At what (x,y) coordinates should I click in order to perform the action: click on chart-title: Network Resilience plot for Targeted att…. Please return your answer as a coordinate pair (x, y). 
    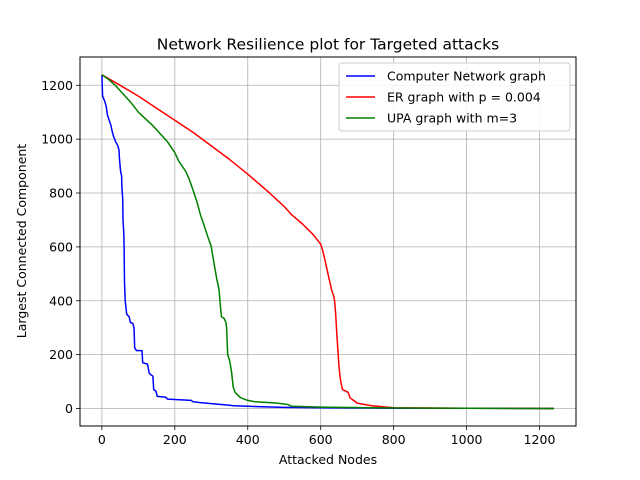
    Looking at the image, I should click on (328, 45).